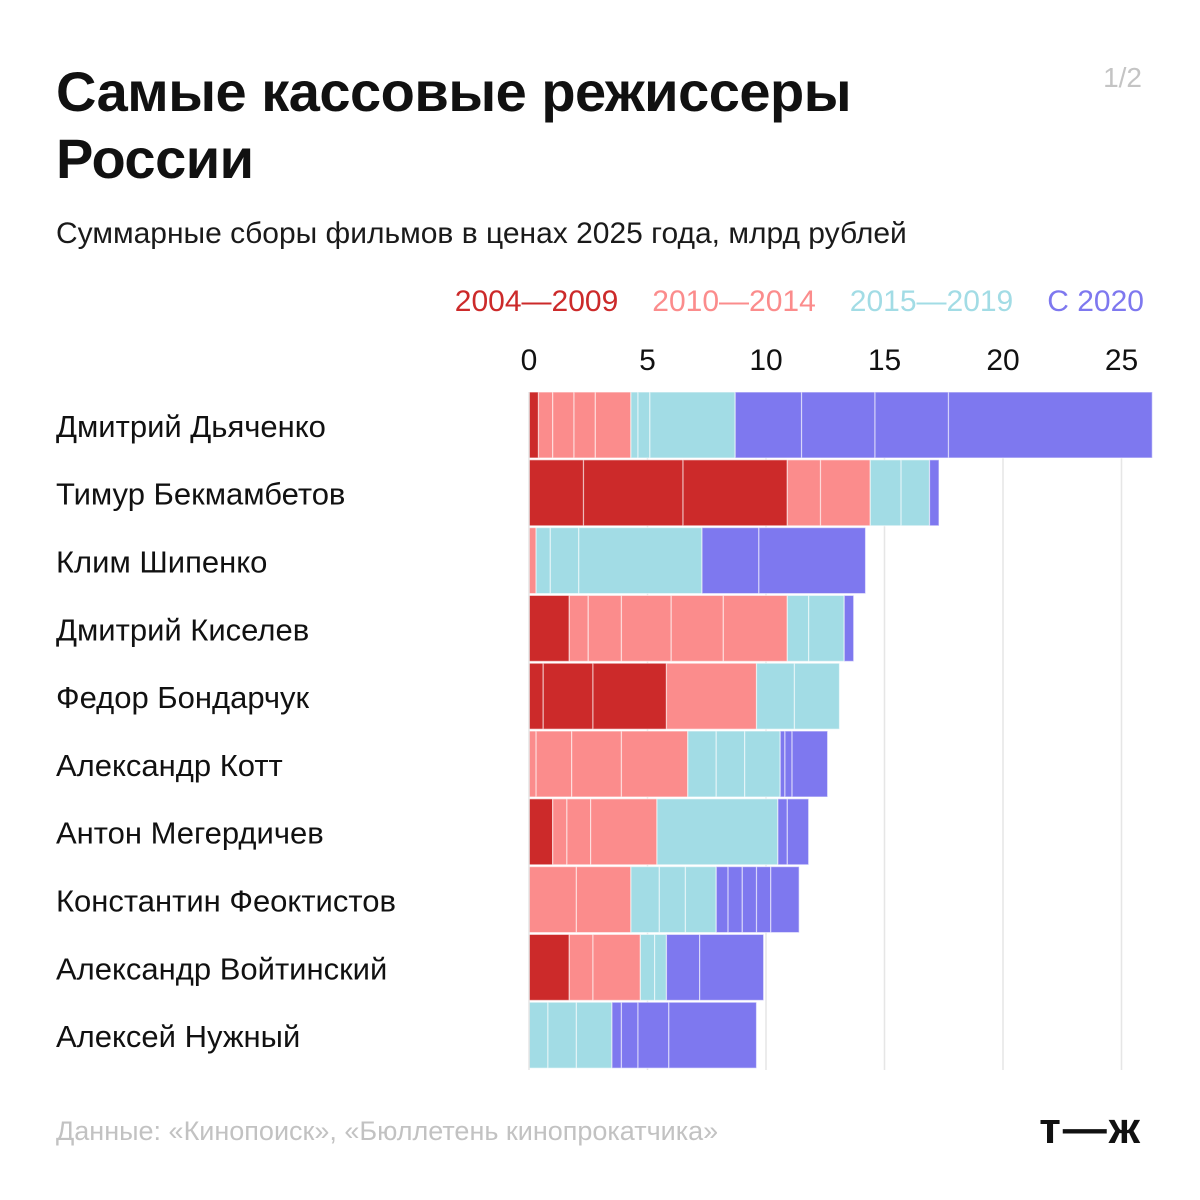 The image size is (1200, 1200). What do you see at coordinates (647, 360) in the screenshot?
I see `x-tick-label: 5` at bounding box center [647, 360].